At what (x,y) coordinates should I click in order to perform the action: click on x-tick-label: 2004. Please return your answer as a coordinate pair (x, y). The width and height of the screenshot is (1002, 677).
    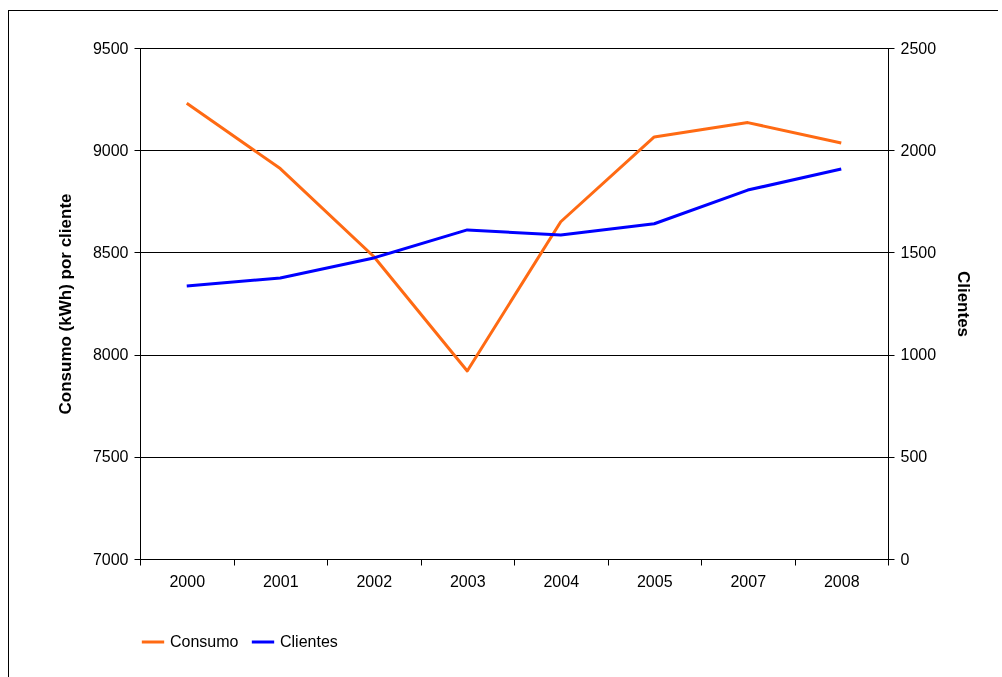
    Looking at the image, I should click on (561, 581).